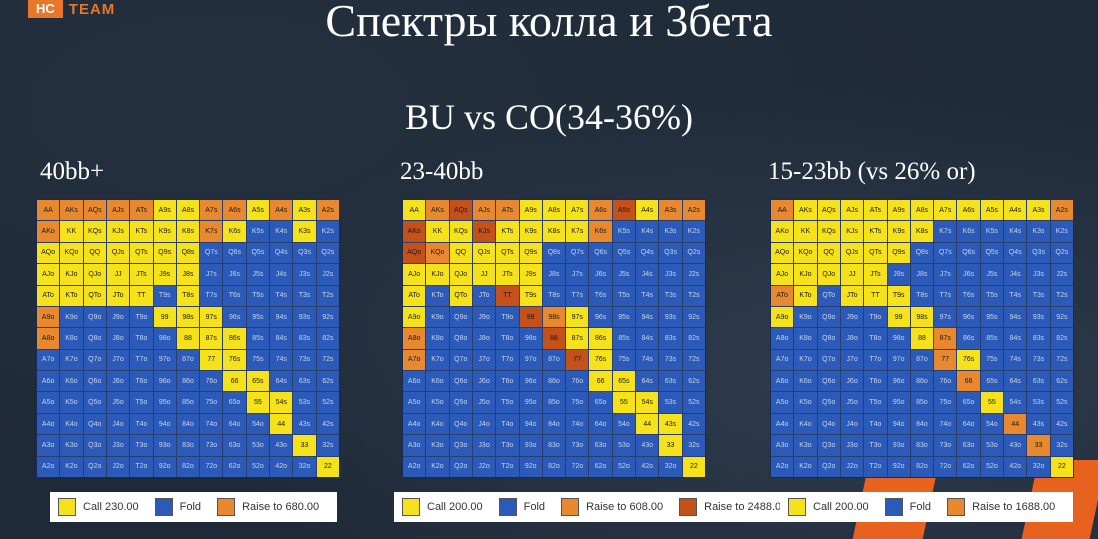 This screenshot has height=539, width=1098. I want to click on hand-cell: A4o, so click(782, 424).